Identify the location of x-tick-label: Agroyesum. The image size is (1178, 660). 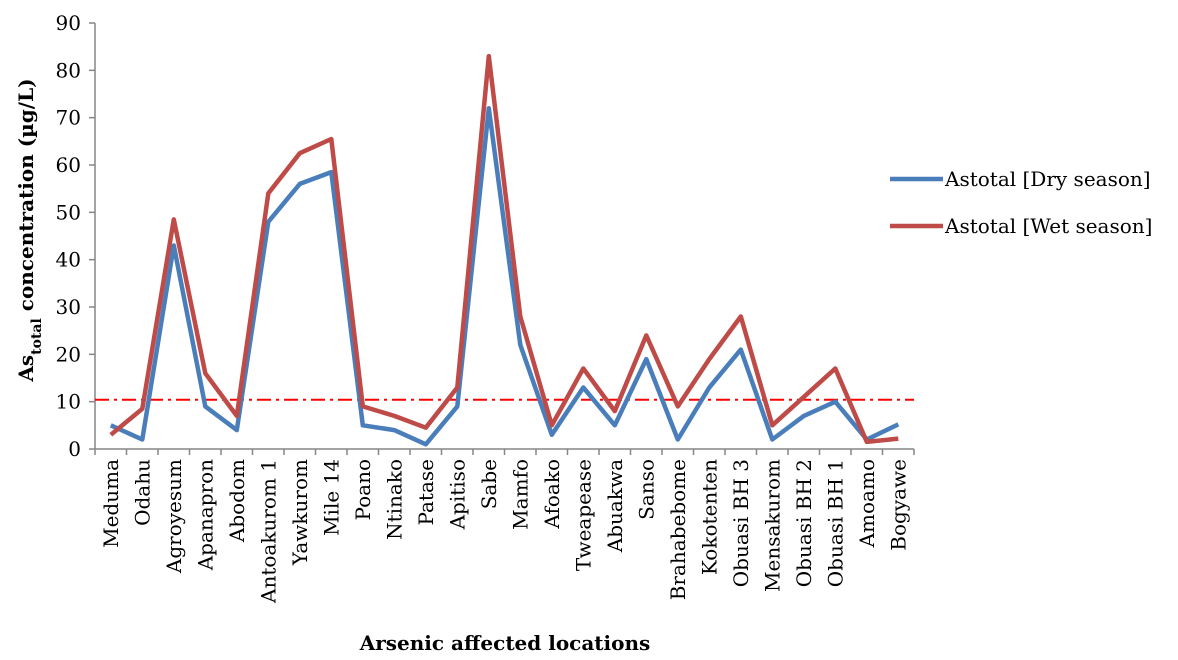
(174, 516).